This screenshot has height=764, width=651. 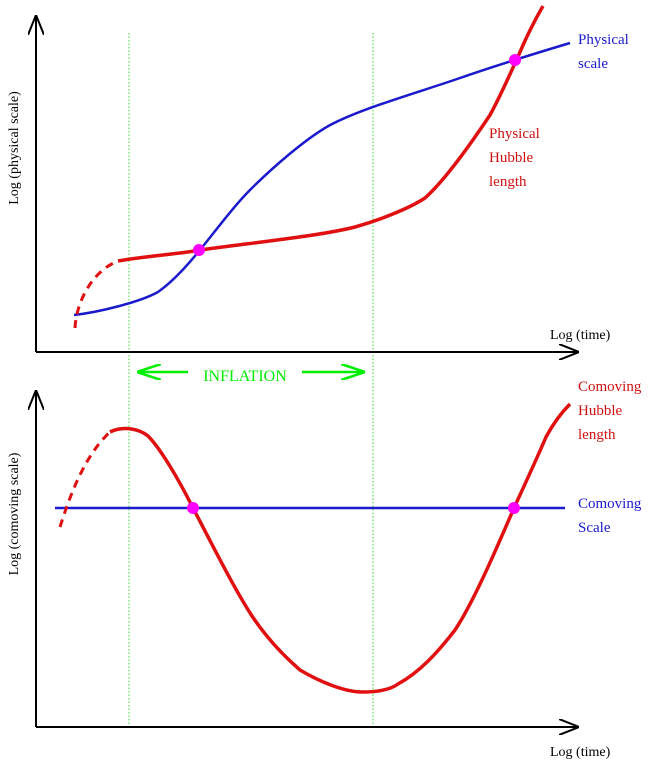 What do you see at coordinates (611, 516) in the screenshot?
I see `comoving-scale-label: Comoving Scale` at bounding box center [611, 516].